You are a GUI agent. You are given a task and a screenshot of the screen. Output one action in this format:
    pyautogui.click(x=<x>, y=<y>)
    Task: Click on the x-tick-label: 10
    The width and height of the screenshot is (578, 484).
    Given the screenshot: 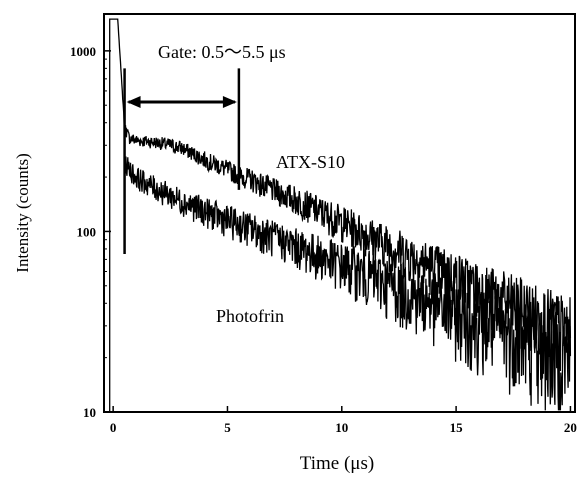 What is the action you would take?
    pyautogui.click(x=341, y=427)
    